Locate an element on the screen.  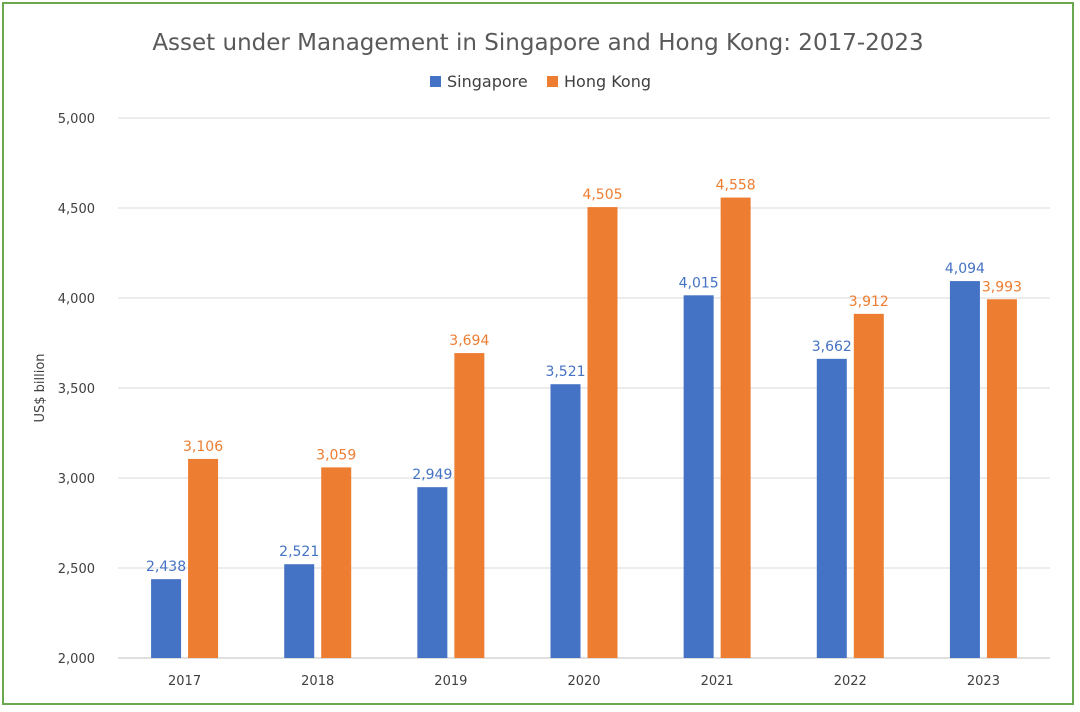
x-tick-label: 2017 is located at coordinates (184, 681).